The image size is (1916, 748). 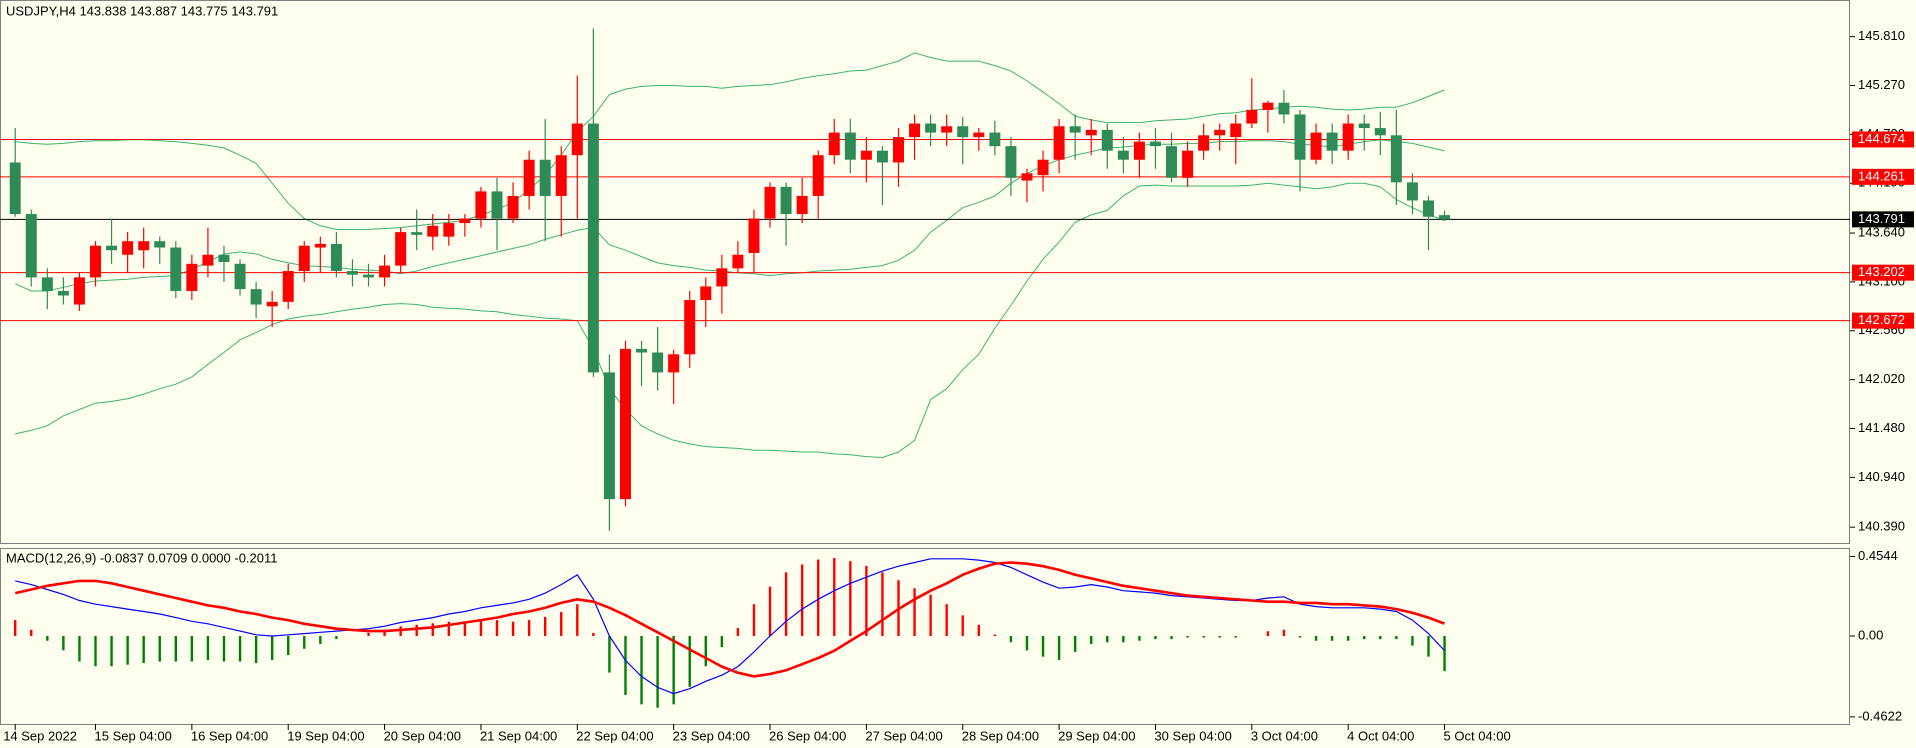 I want to click on signal-line, so click(x=729, y=619).